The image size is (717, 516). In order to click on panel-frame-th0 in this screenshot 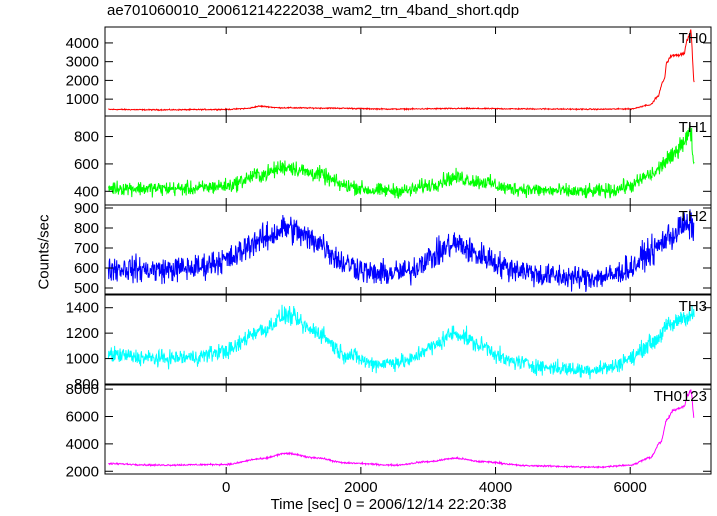, I will do `click(408, 71)`.